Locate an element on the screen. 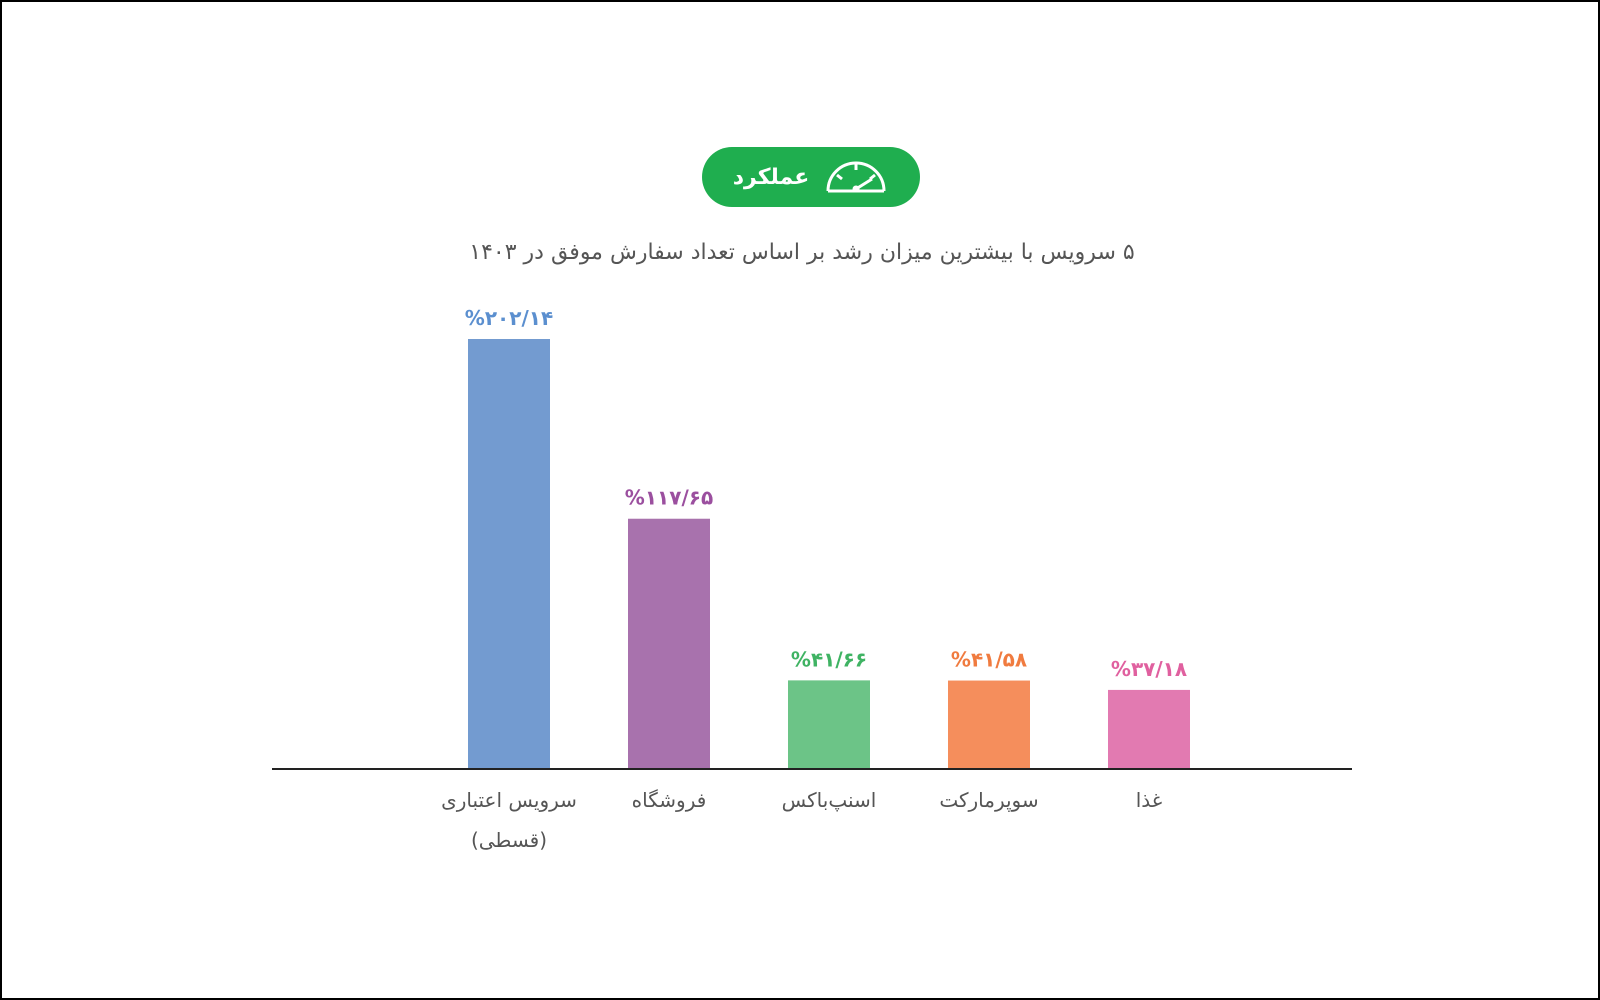  bar-value-label: %۳۷/۱۸ is located at coordinates (1149, 669).